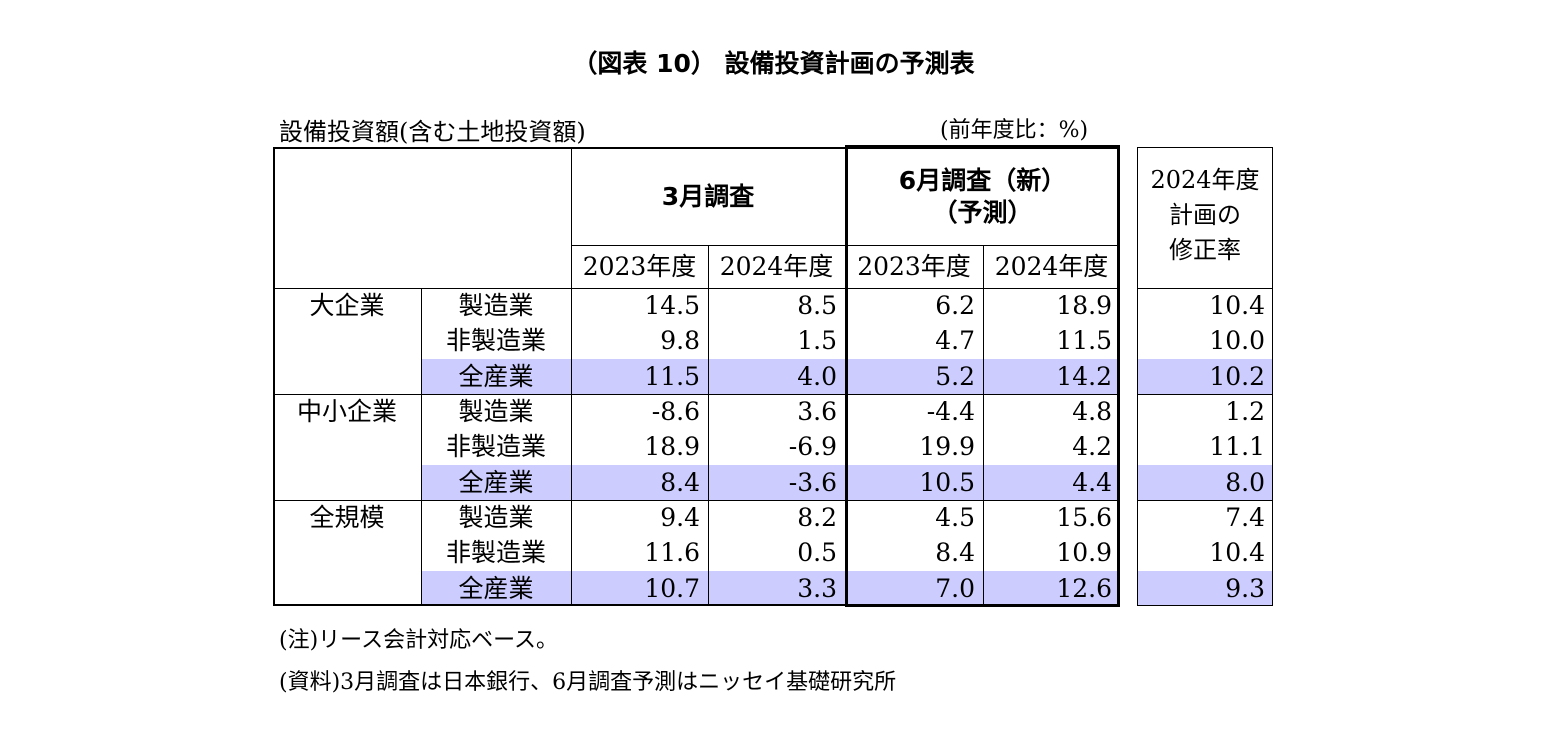  Describe the element at coordinates (588, 682) in the screenshot. I see `source-text: (資料)3月調査は日本銀行、6月調査予測はニッセイ基礎研究所` at that location.